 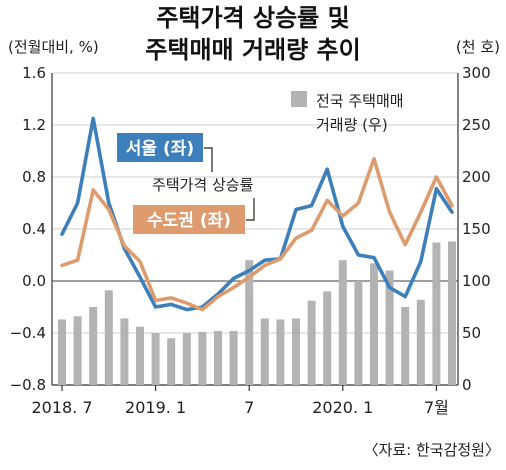 What do you see at coordinates (28, 333) in the screenshot?
I see `left-tick-label: −0.4` at bounding box center [28, 333].